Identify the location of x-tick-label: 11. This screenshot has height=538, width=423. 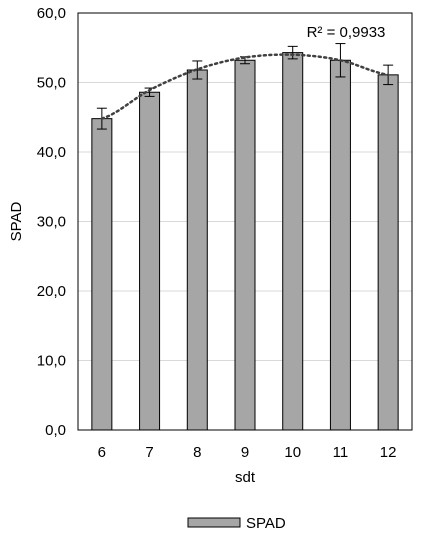
(341, 452).